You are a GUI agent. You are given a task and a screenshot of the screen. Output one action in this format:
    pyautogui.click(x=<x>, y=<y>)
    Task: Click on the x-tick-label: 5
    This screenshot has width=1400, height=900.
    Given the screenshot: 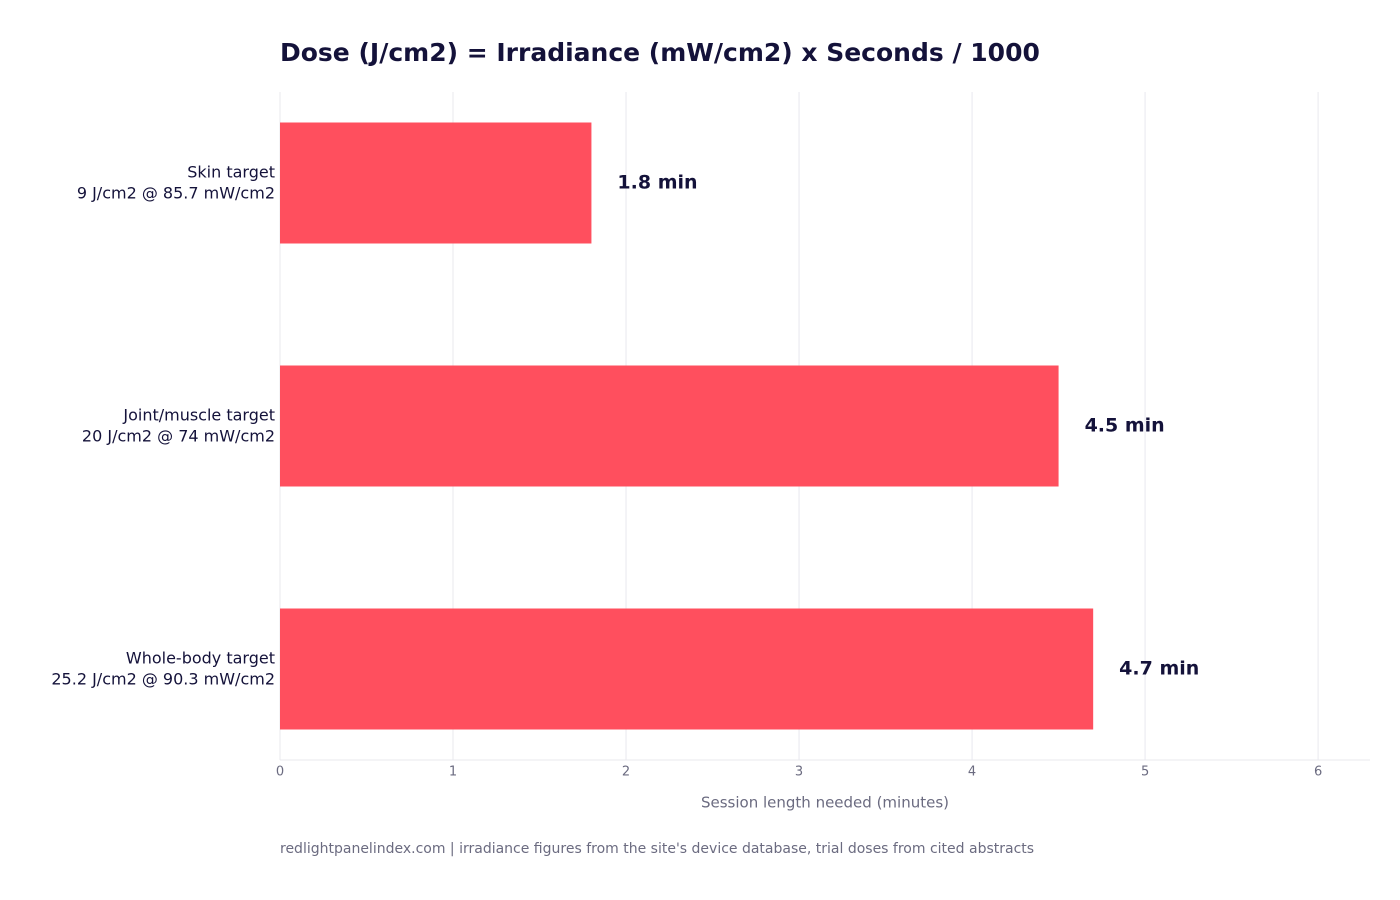 What is the action you would take?
    pyautogui.click(x=1145, y=772)
    